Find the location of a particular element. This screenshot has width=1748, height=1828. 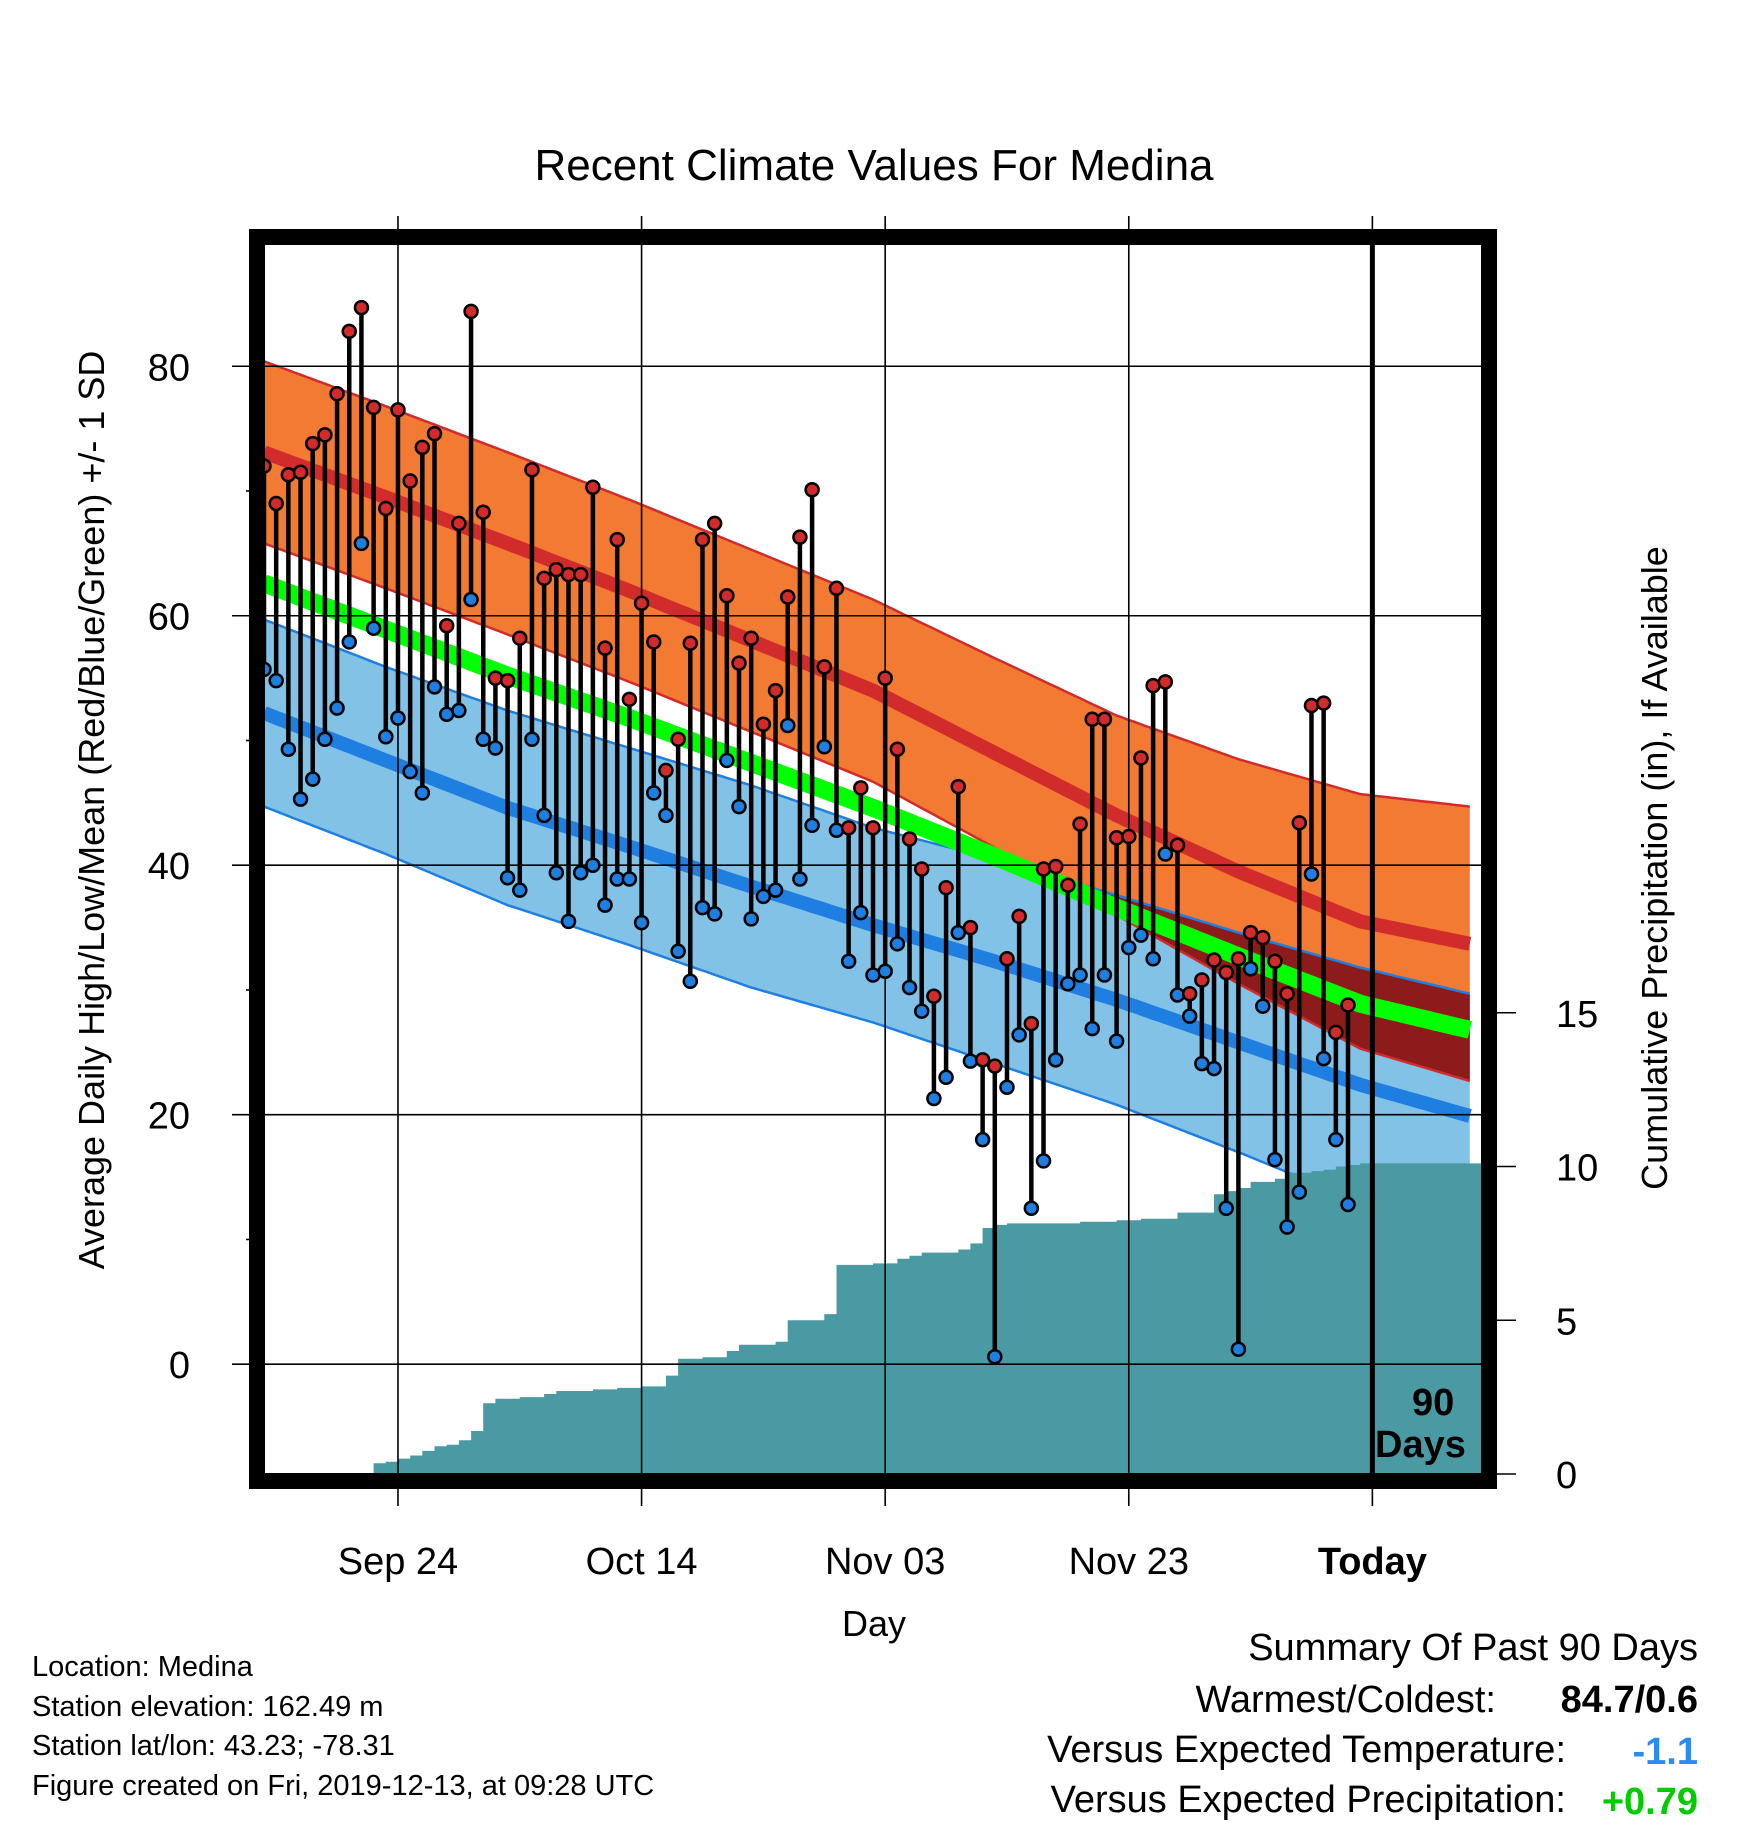

summary-precip-label: Versus Expected Precipitation: is located at coordinates (1308, 1800).